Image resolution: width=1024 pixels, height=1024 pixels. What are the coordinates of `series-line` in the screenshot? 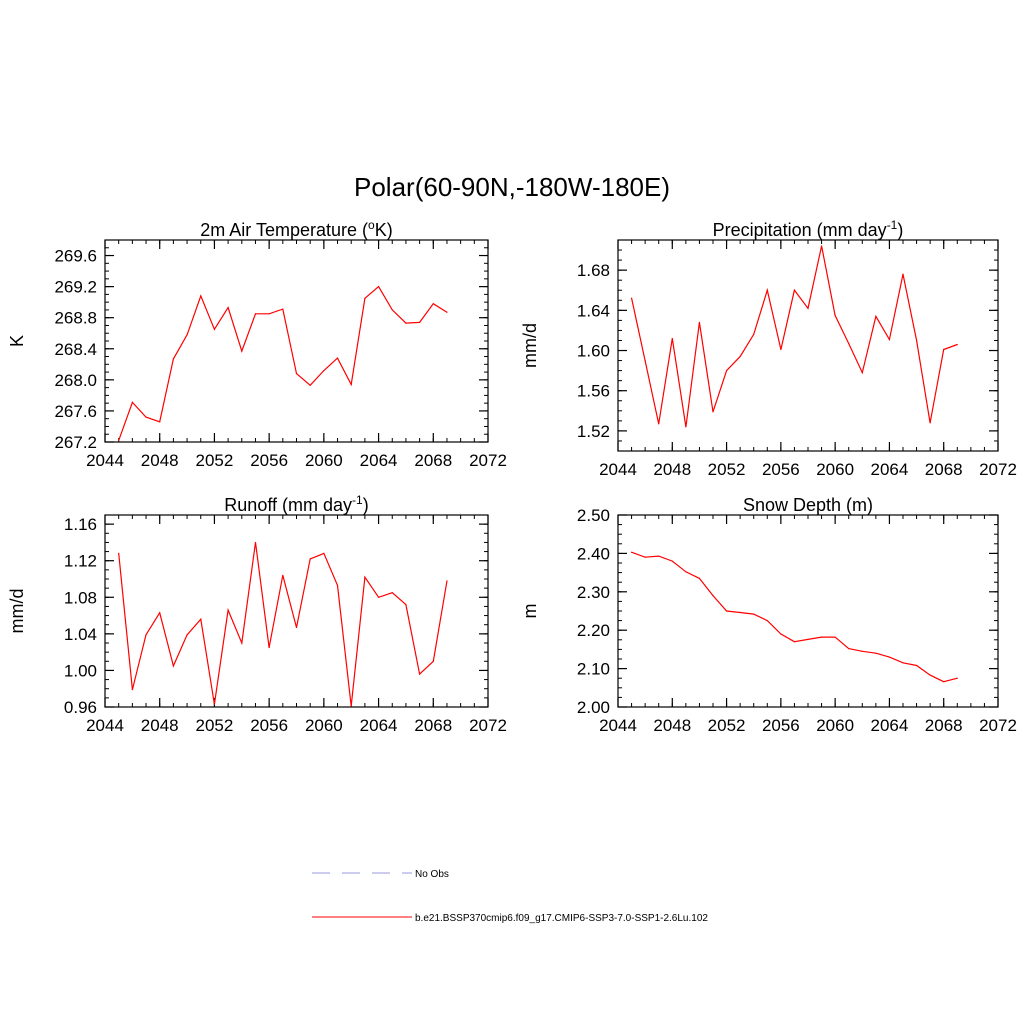 It's located at (794, 617).